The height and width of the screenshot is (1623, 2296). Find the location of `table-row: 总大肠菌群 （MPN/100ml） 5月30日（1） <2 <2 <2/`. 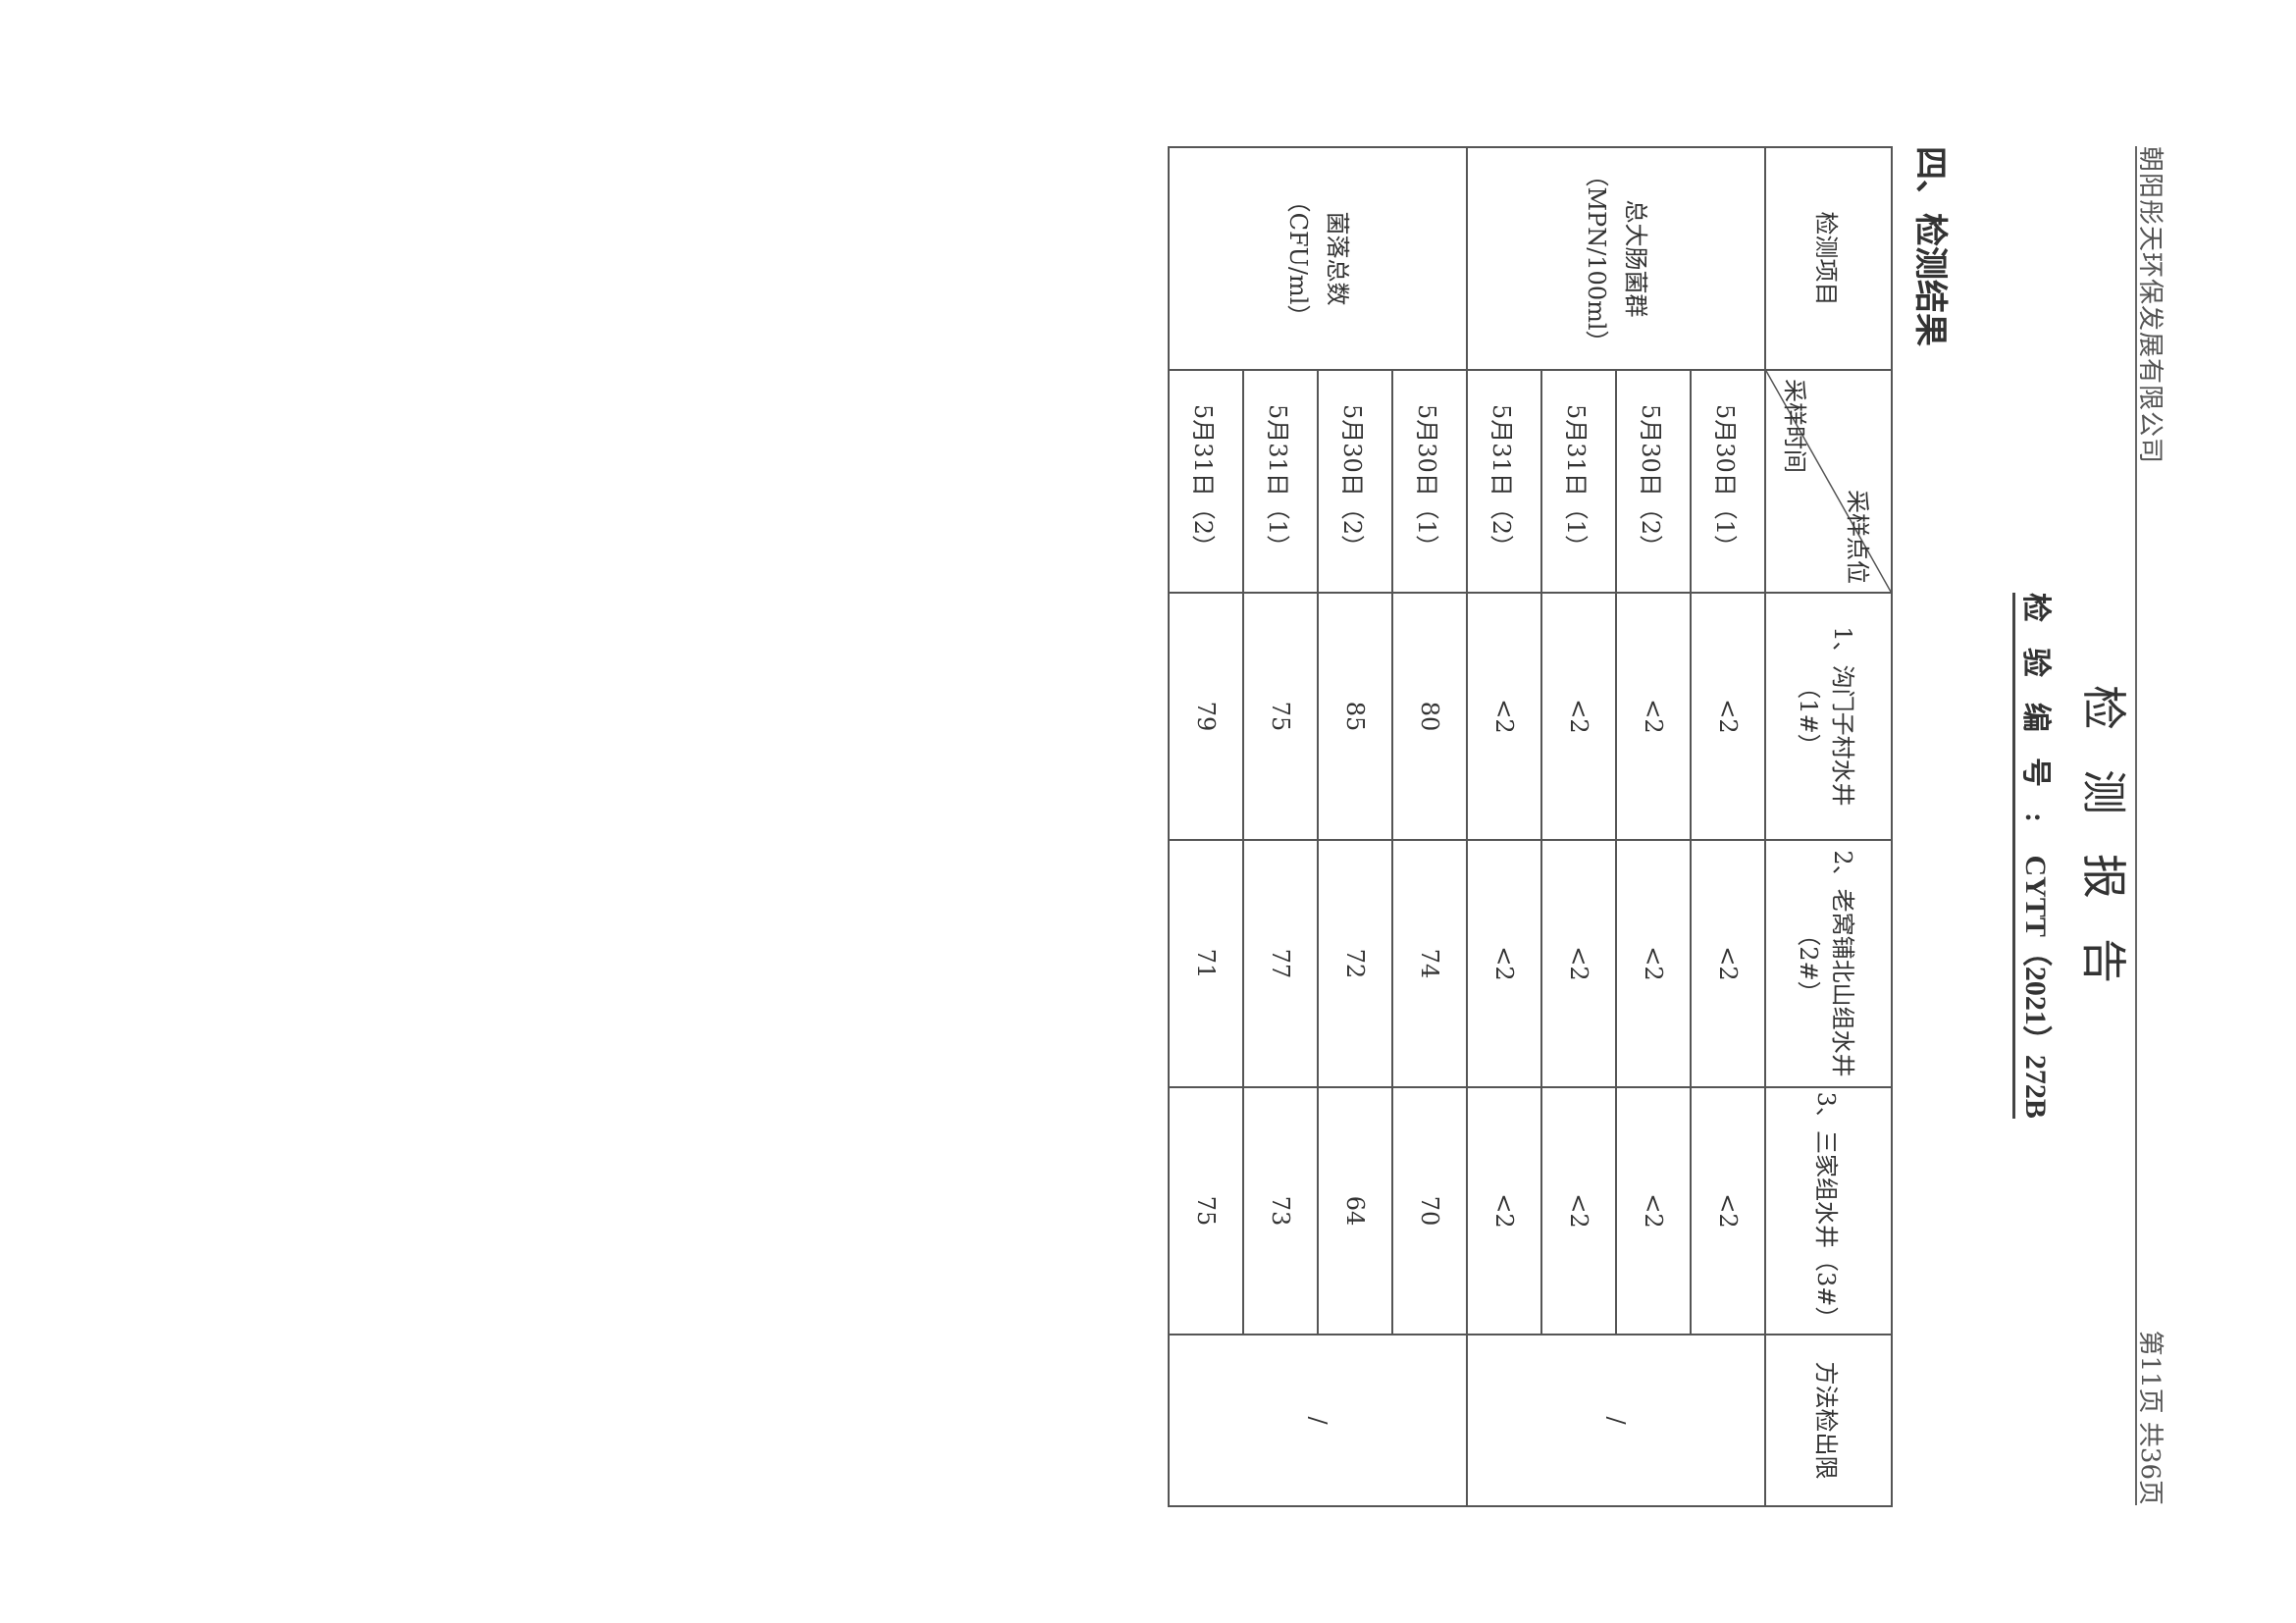

table-row: 总大肠菌群 （MPN/100ml） 5月30日（1） <2 <2 <2/ is located at coordinates (1616, 826).